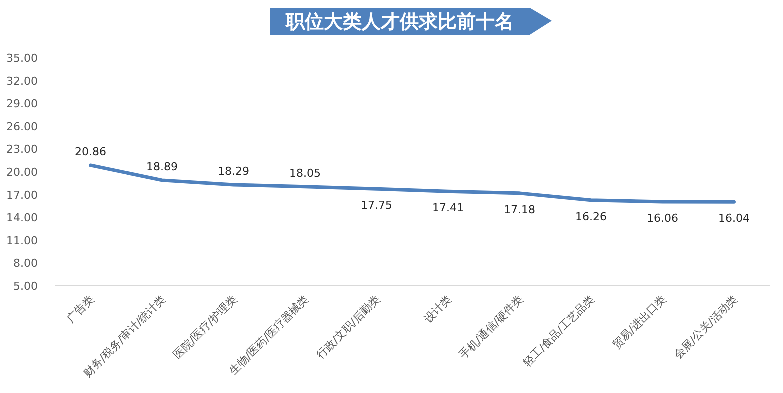  What do you see at coordinates (22, 149) in the screenshot?
I see `y-tick-label: 23.00` at bounding box center [22, 149].